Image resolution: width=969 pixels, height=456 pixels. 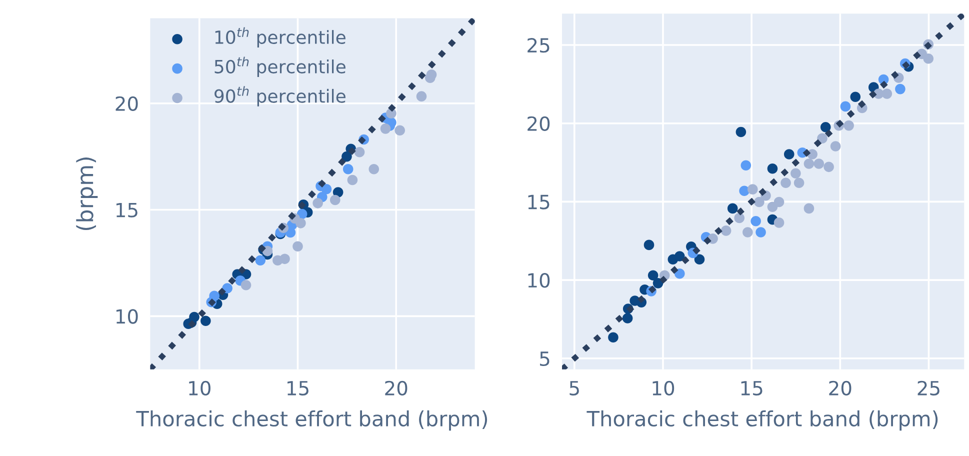 I want to click on y-tick-label: 5, so click(x=545, y=359).